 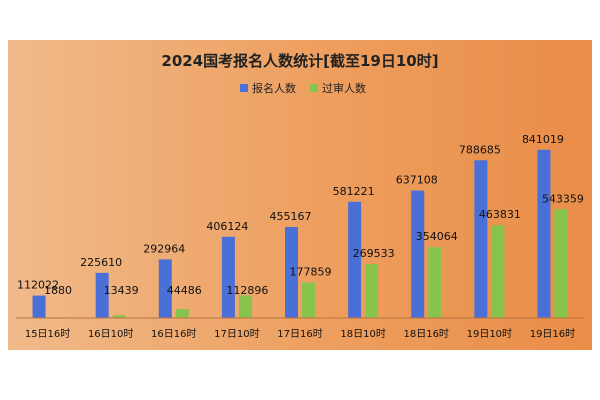 I want to click on legend-label-1: 过审人数, so click(x=344, y=88).